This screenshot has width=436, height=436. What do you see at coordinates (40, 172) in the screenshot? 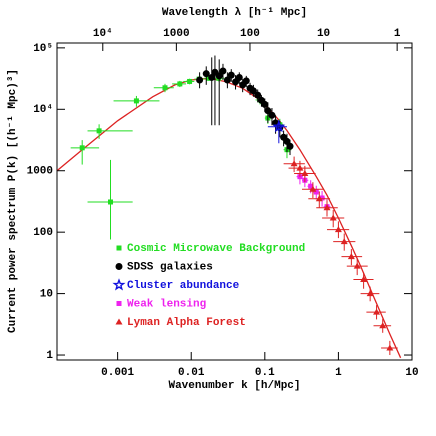
I see `y-tick-label: 1000` at bounding box center [40, 172].